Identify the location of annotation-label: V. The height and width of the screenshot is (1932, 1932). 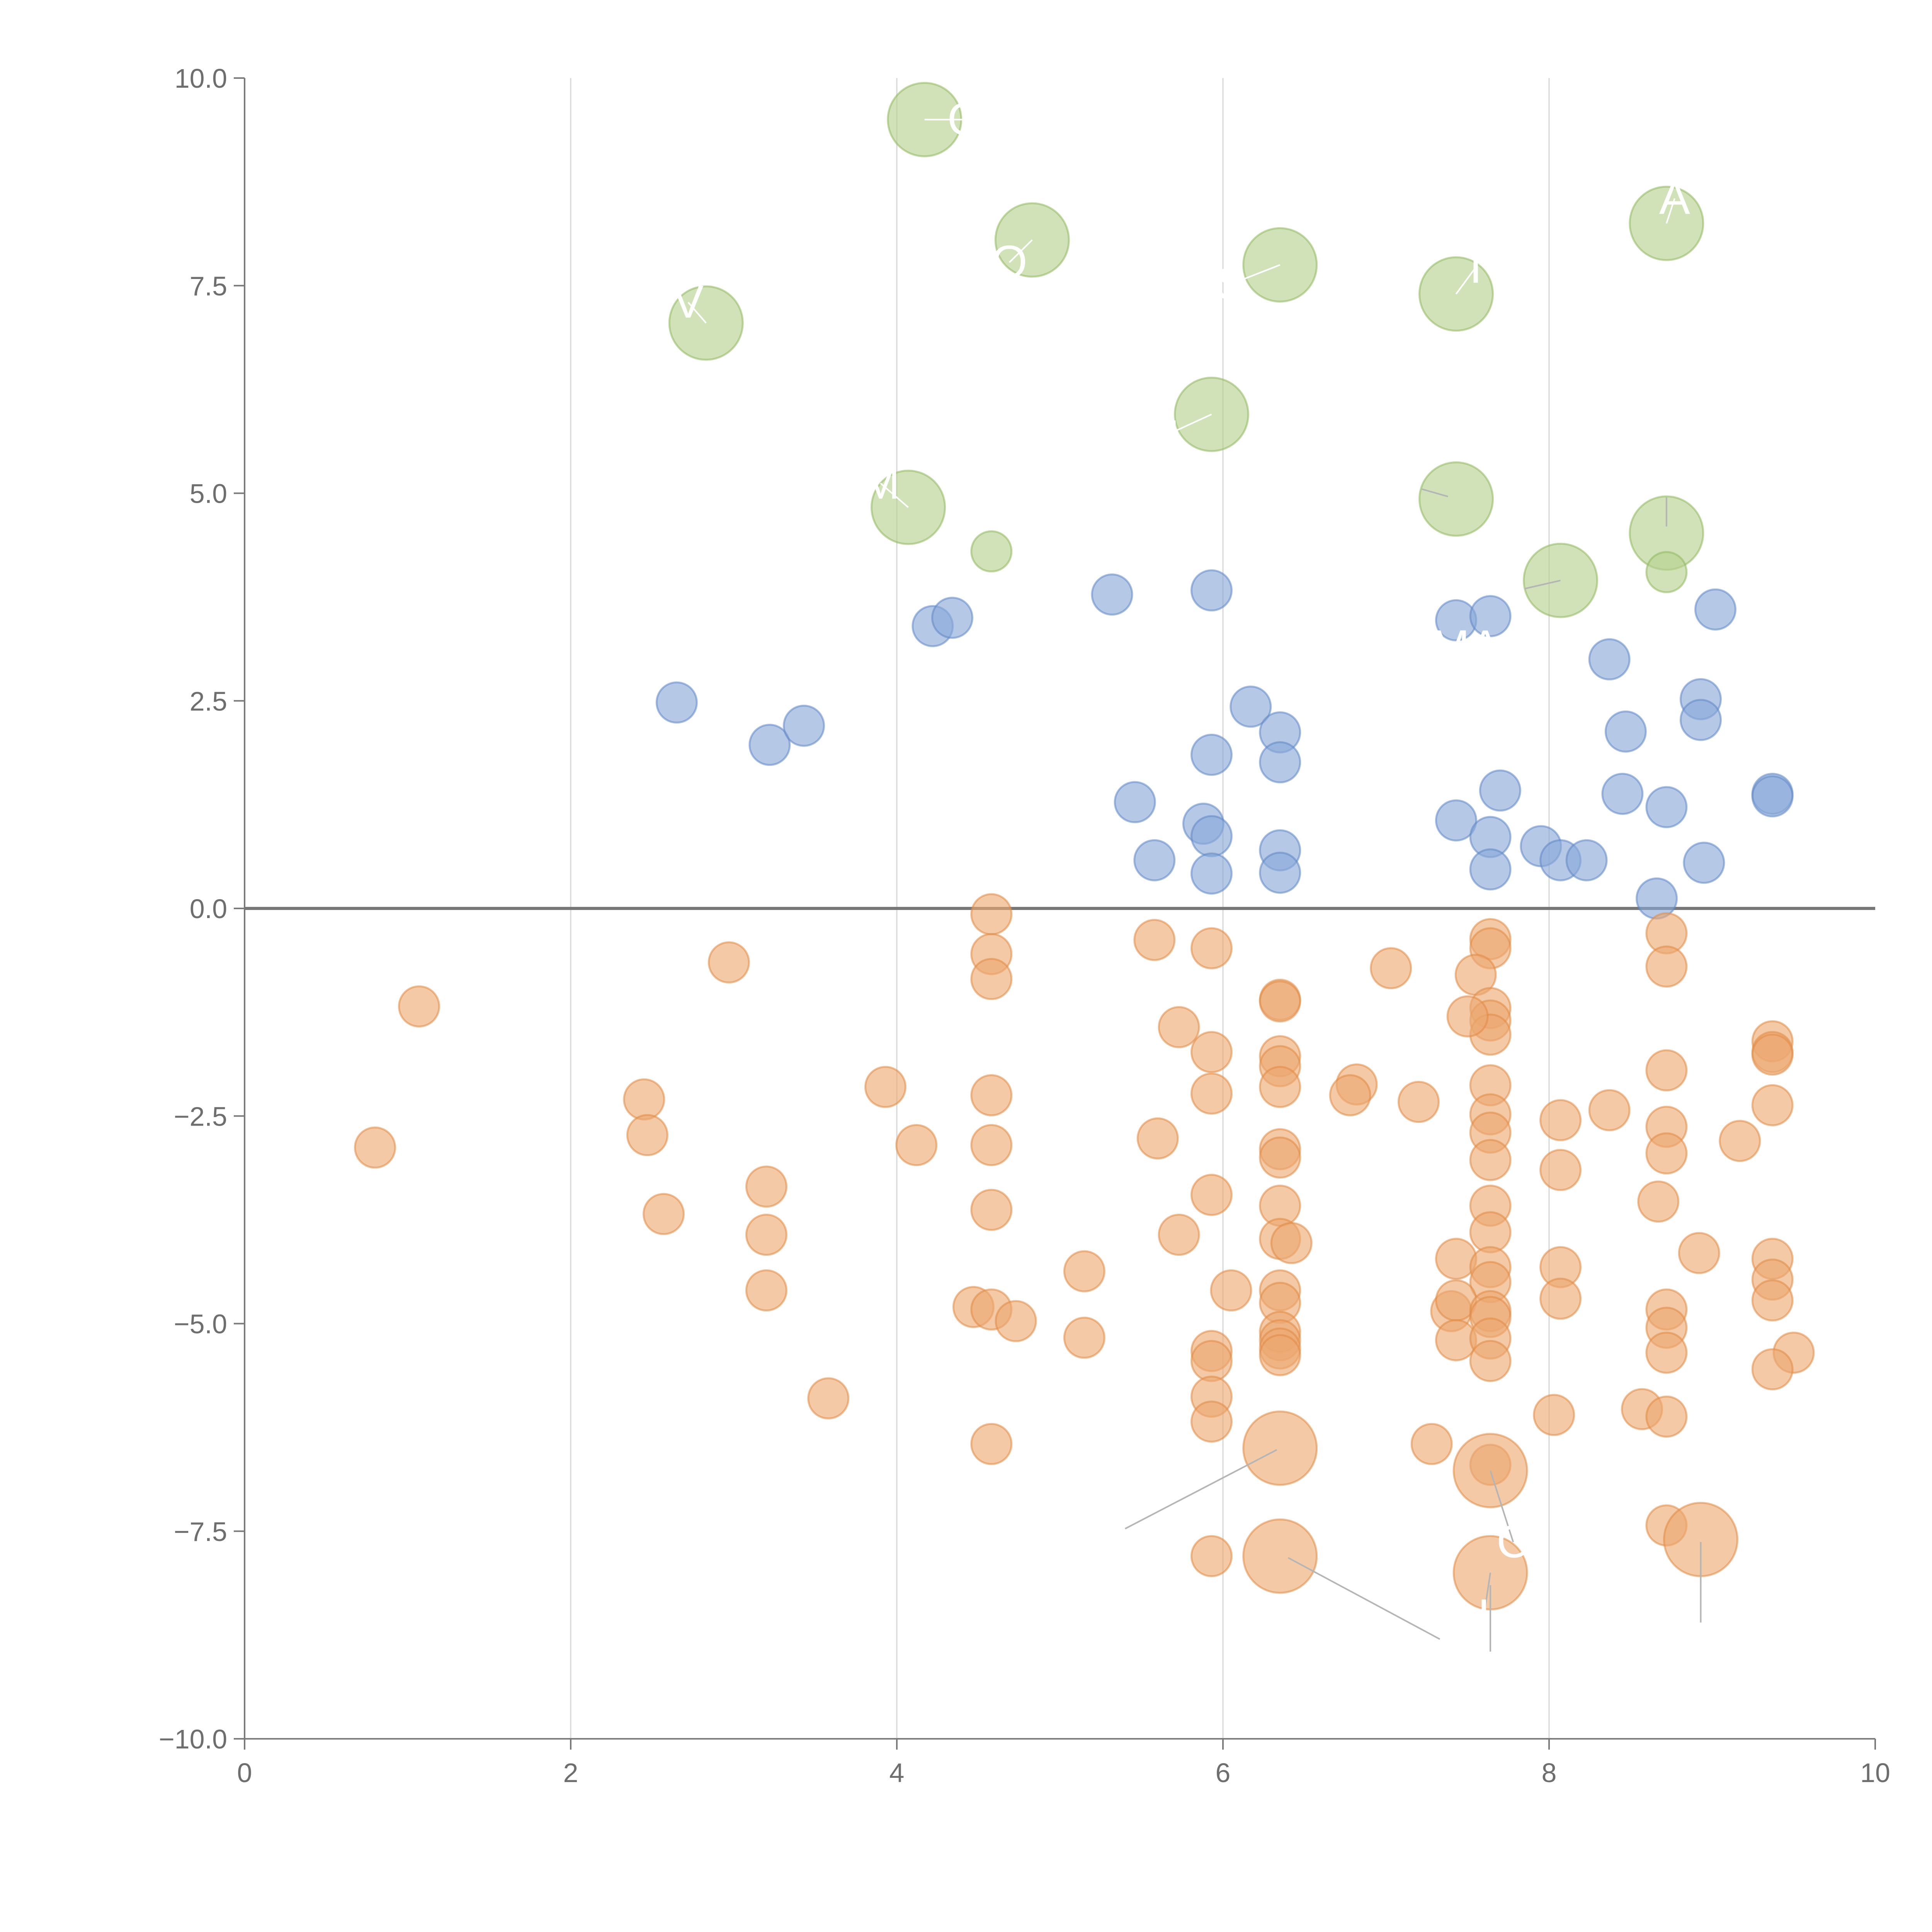
(688, 302).